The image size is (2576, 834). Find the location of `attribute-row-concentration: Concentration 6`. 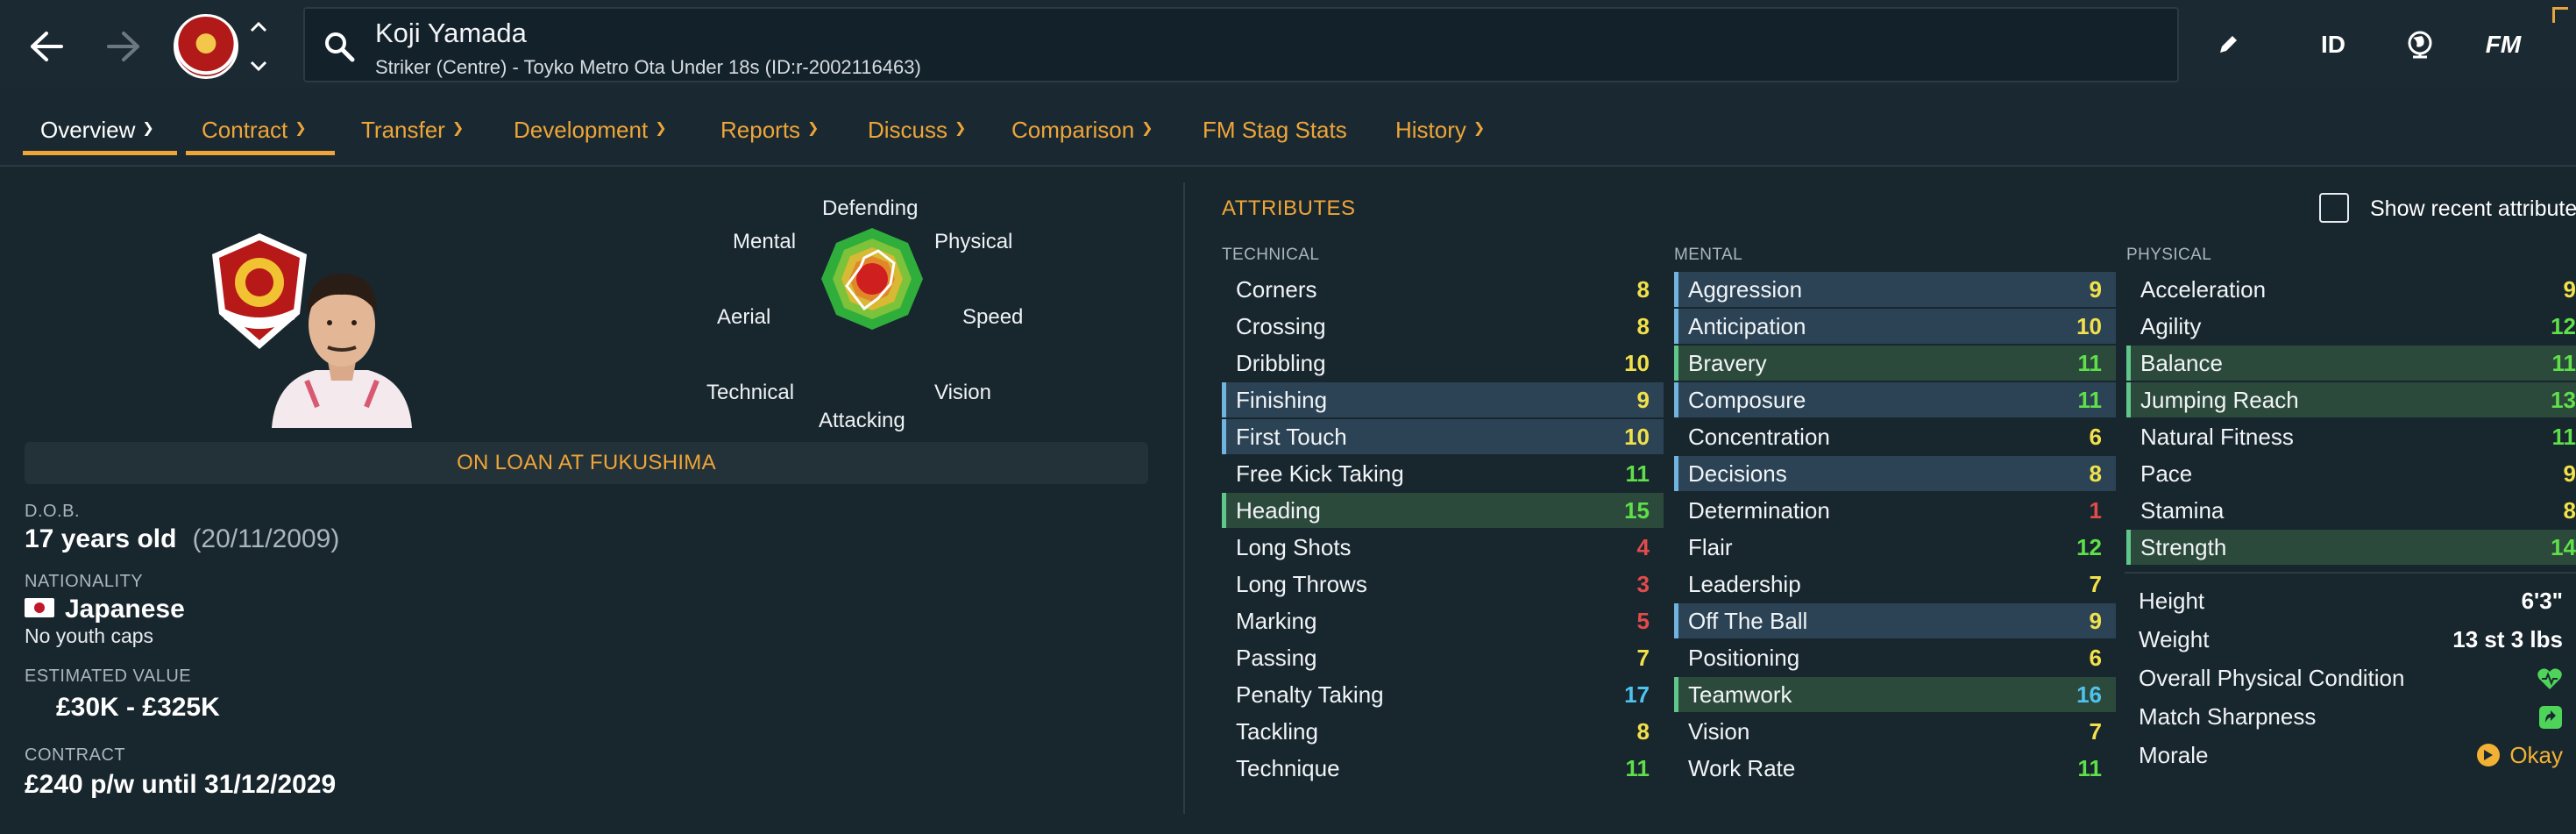

attribute-row-concentration: Concentration 6 is located at coordinates (1895, 436).